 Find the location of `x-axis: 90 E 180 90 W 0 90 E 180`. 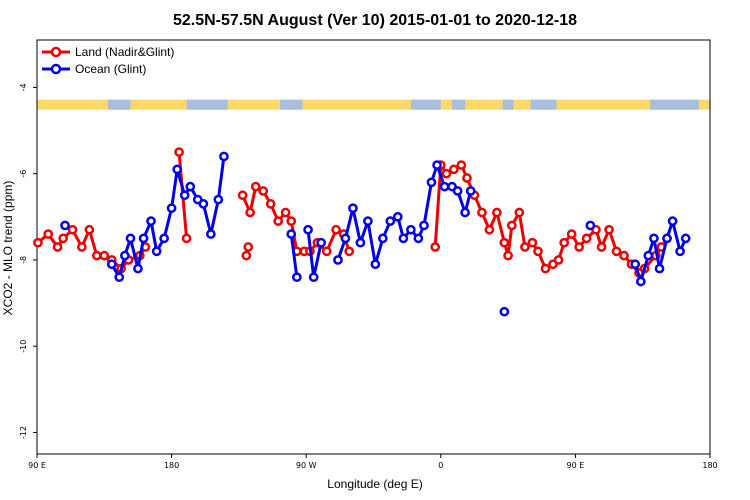

x-axis: 90 E 180 90 W 0 90 E 180 is located at coordinates (373, 462).